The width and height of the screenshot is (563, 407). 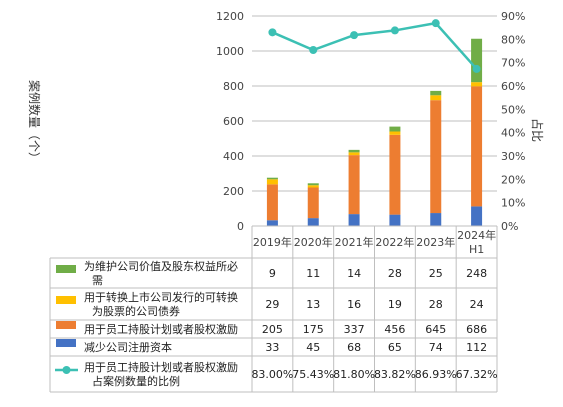 I want to click on legend-entry: 为维护公司价值及股东权益所必需, so click(x=161, y=273).